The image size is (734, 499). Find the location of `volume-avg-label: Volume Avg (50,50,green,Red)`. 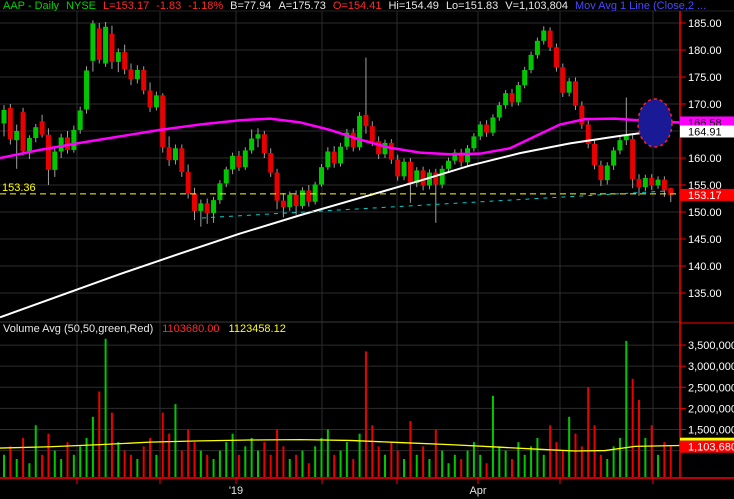

volume-avg-label: Volume Avg (50,50,green,Red) is located at coordinates (78, 329).